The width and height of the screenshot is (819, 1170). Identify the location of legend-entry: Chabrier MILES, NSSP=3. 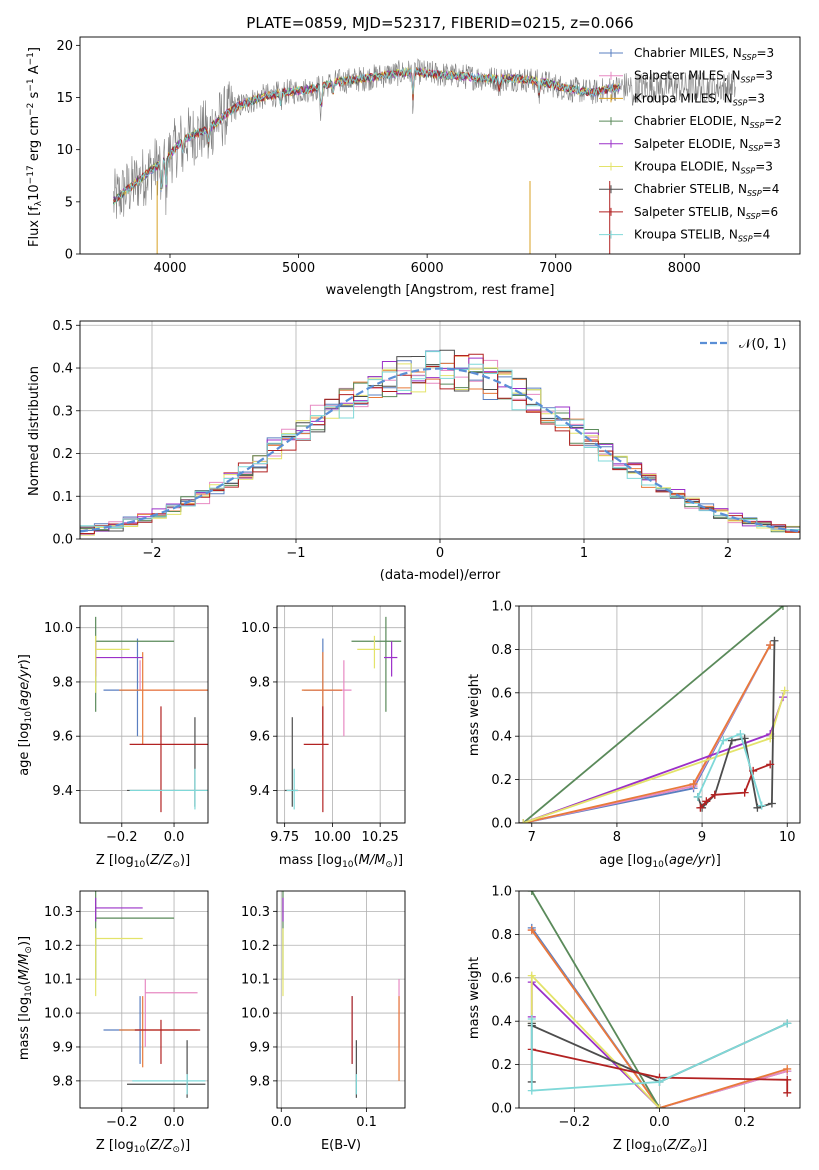
(686, 54).